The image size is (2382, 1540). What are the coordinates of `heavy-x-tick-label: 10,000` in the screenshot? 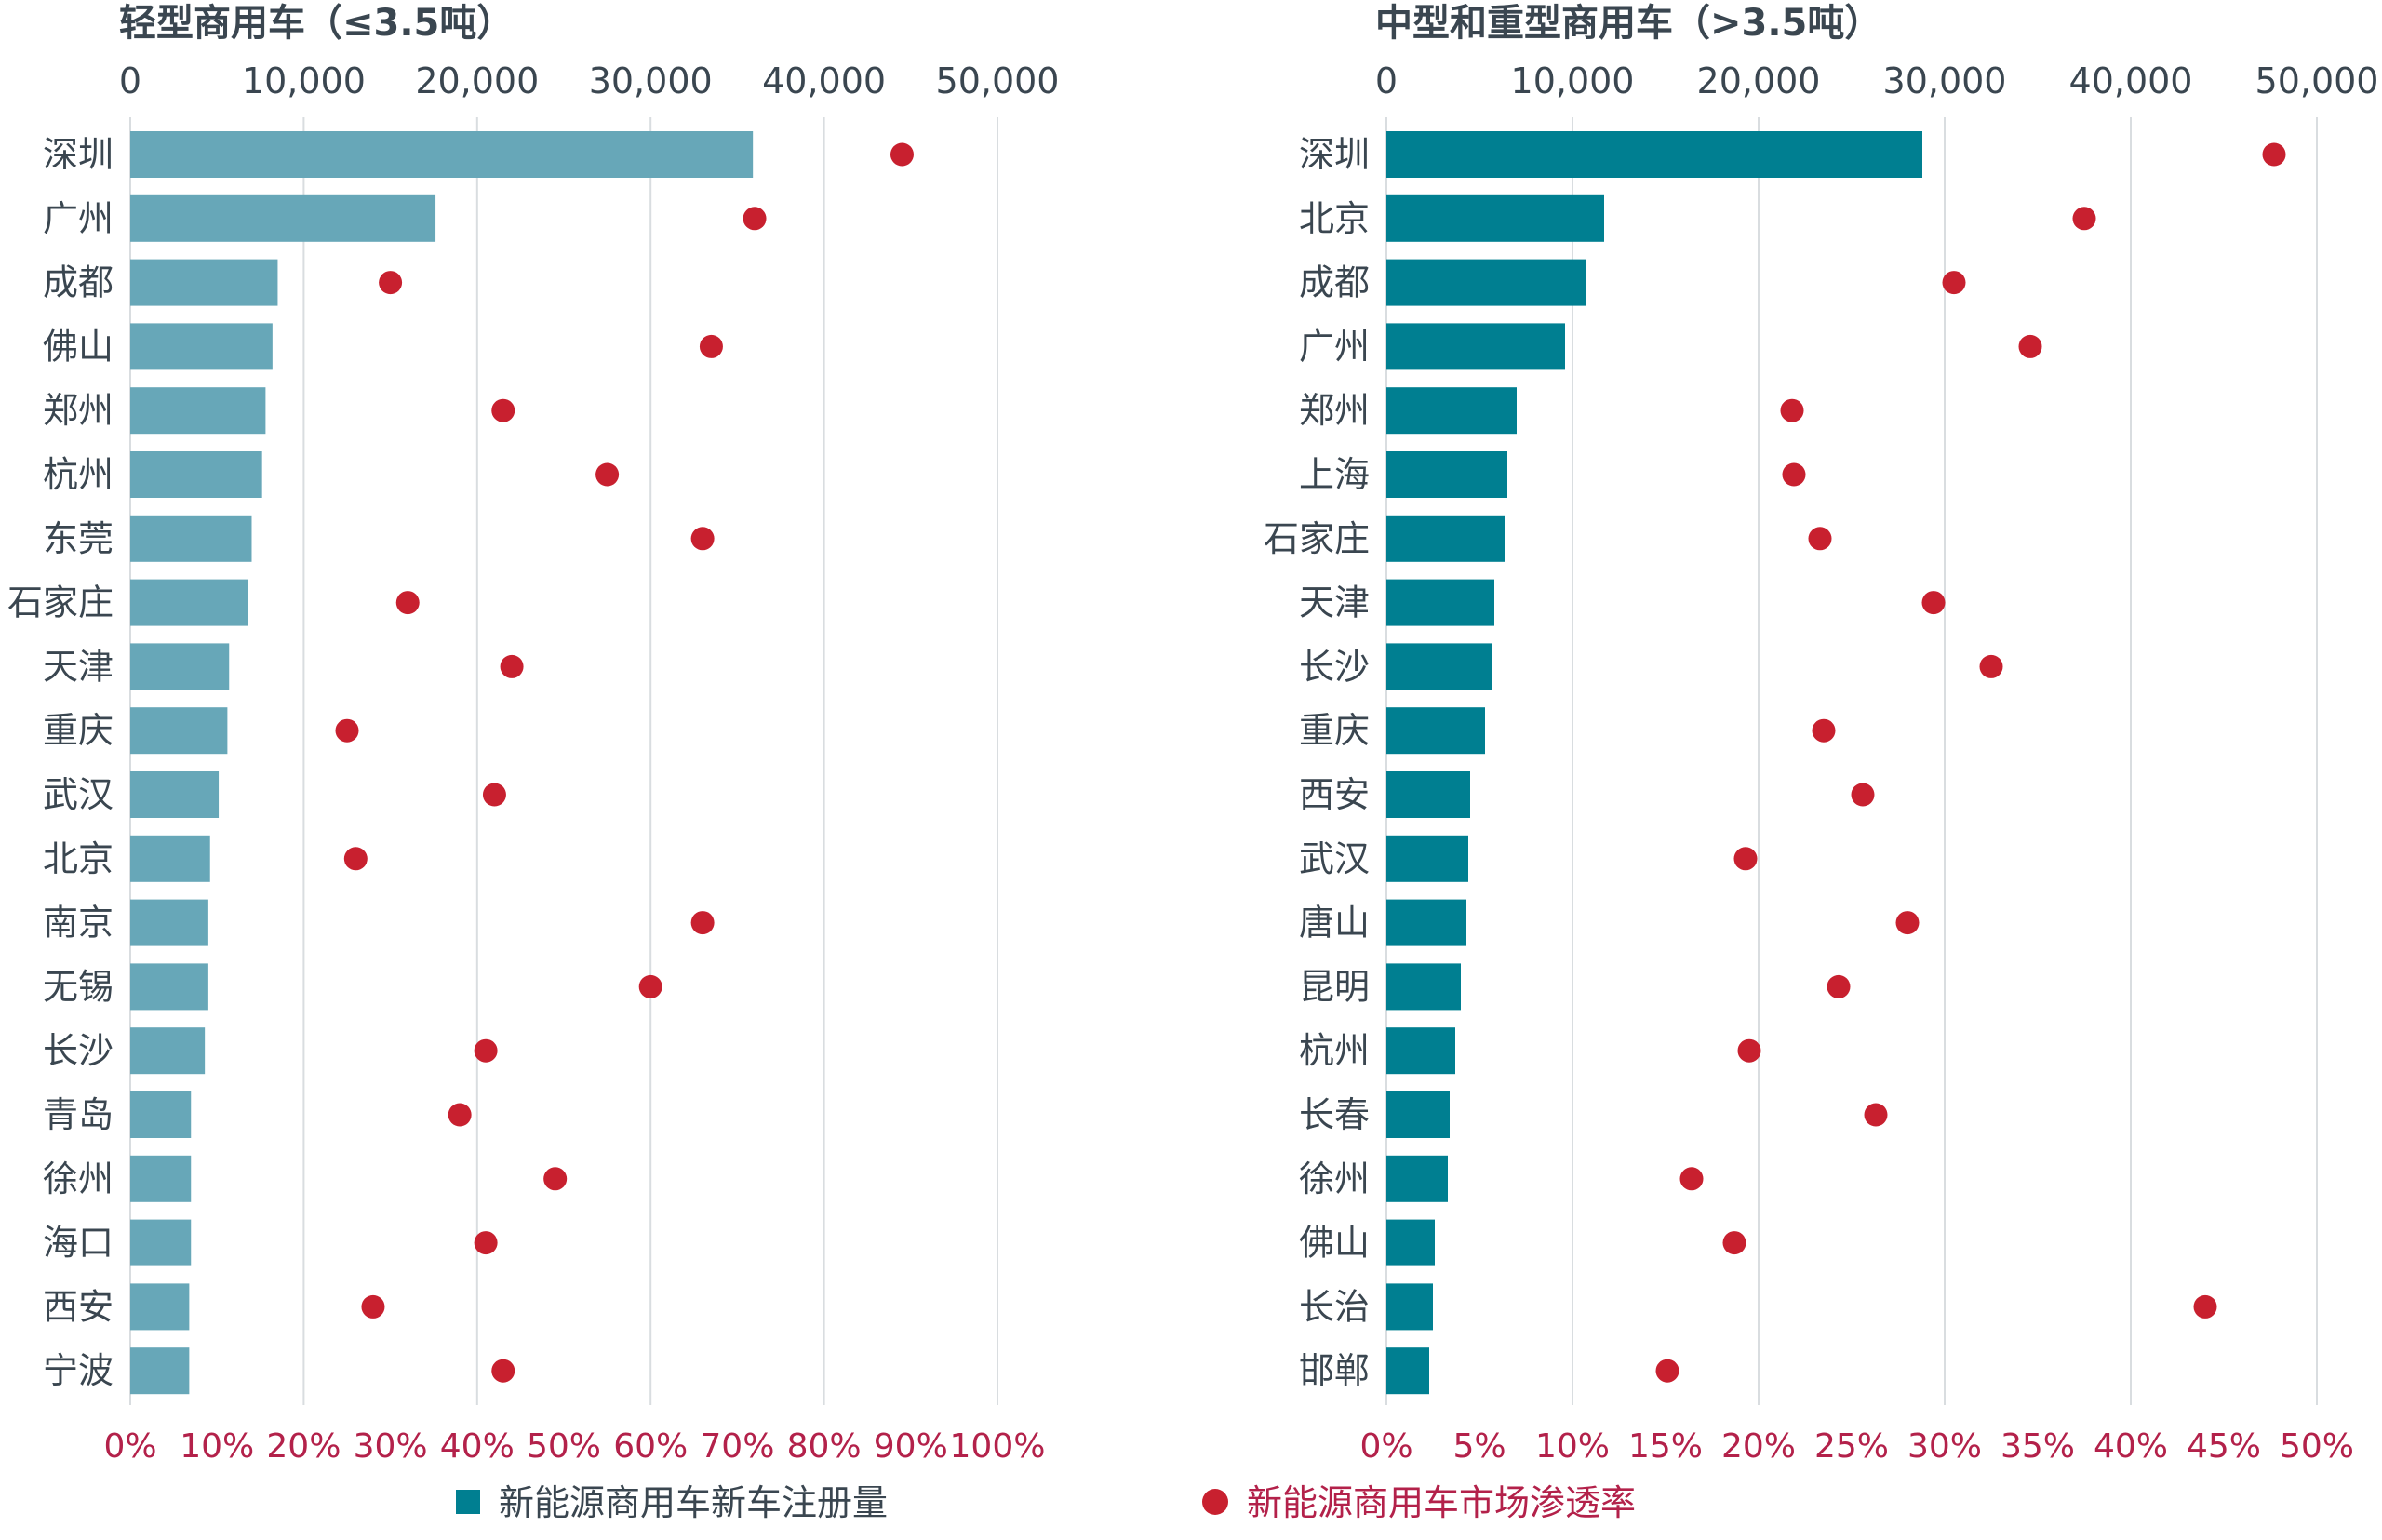 It's located at (1573, 80).